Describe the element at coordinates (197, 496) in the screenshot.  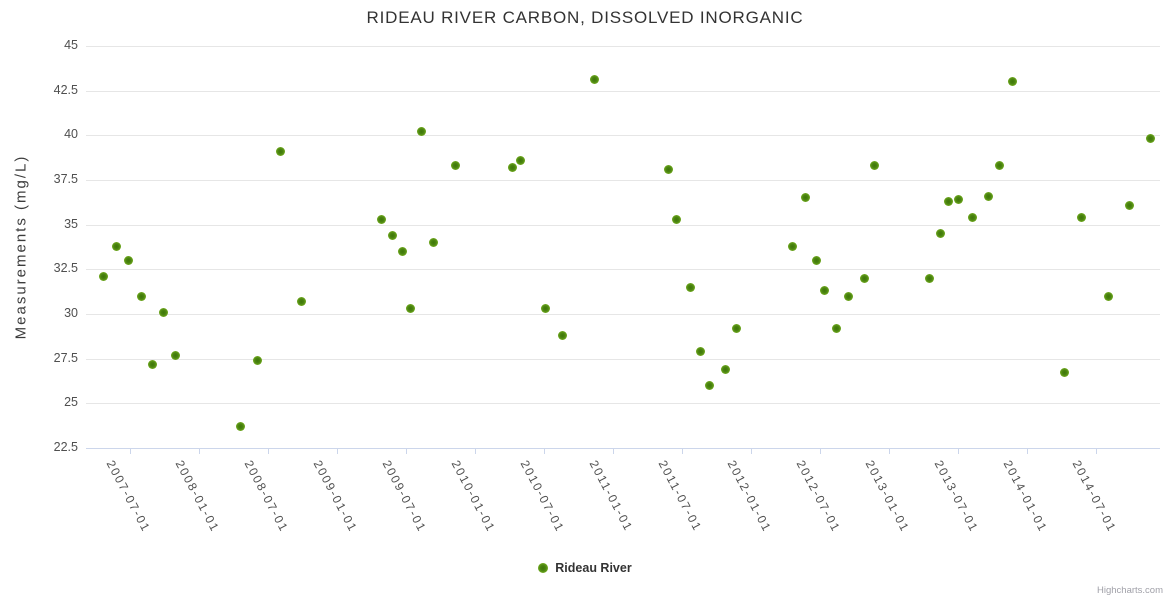
I see `x-tick-label: 2008-01-01` at that location.